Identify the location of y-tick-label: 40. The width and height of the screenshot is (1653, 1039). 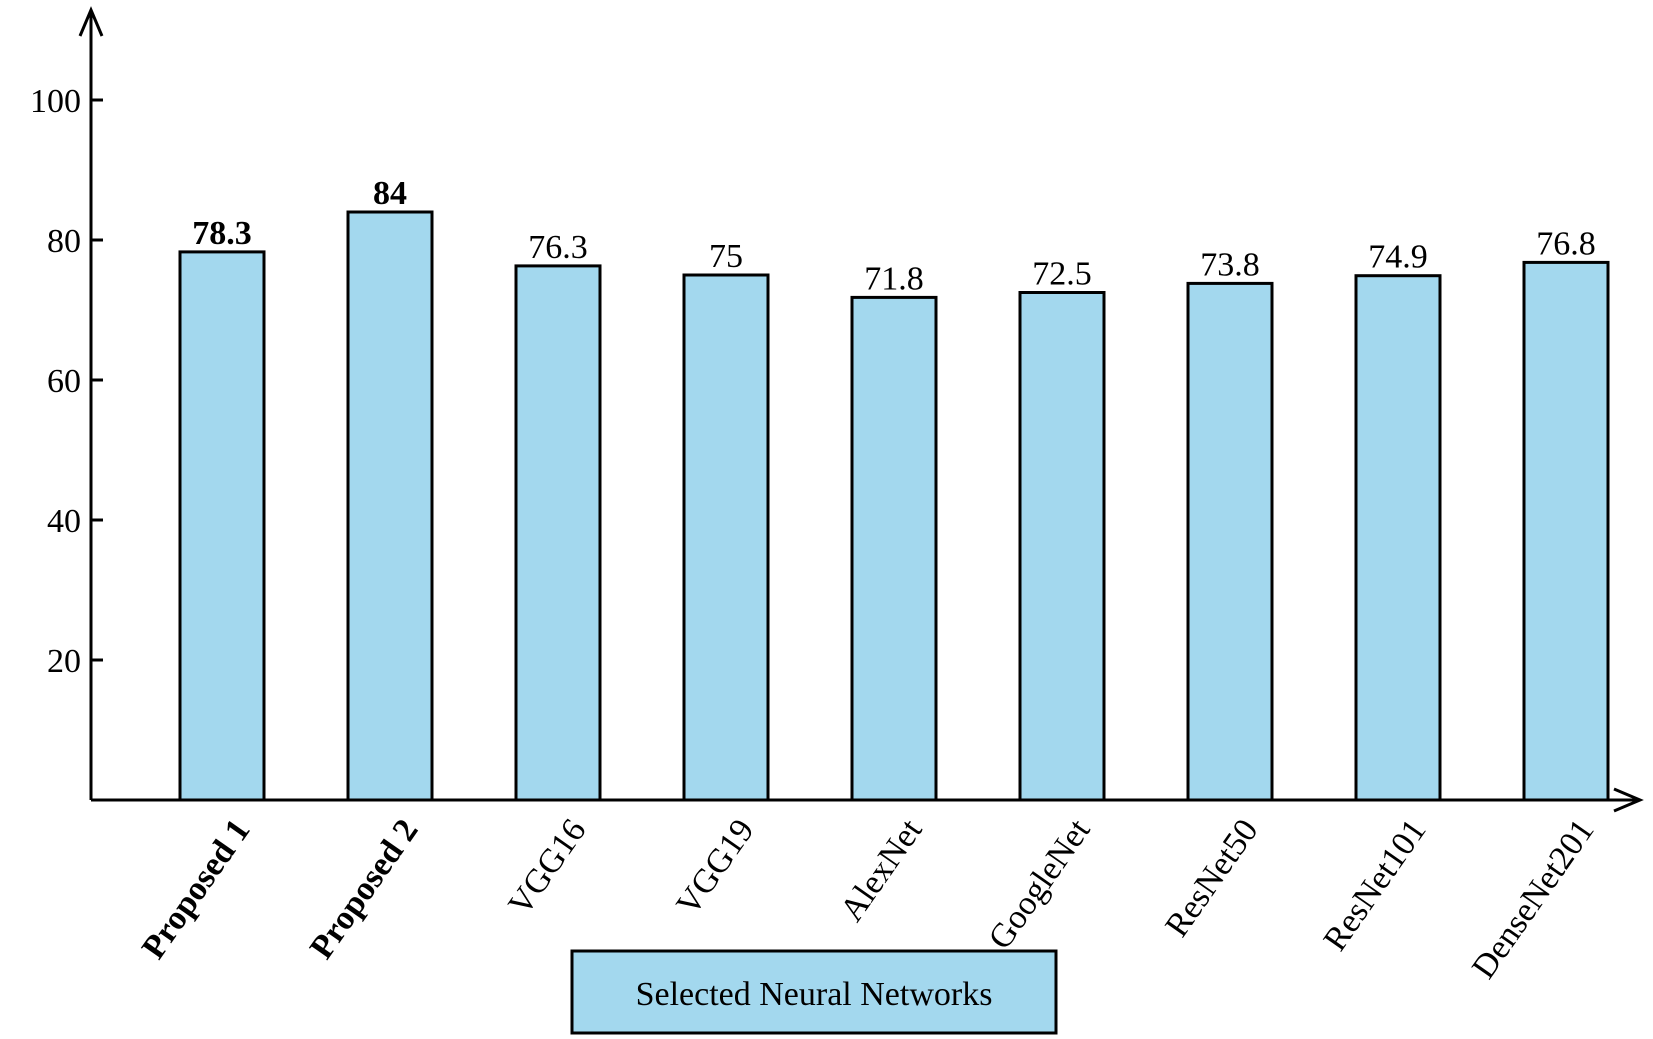
(64, 521).